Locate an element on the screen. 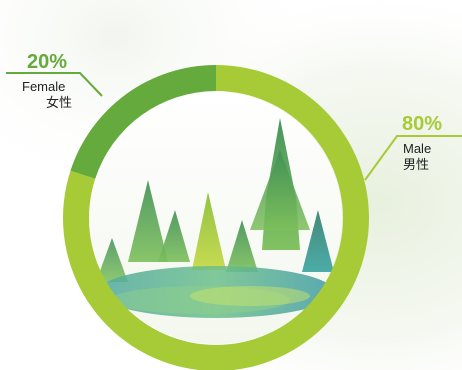 The image size is (462, 370). male-leader-line is located at coordinates (413, 158).